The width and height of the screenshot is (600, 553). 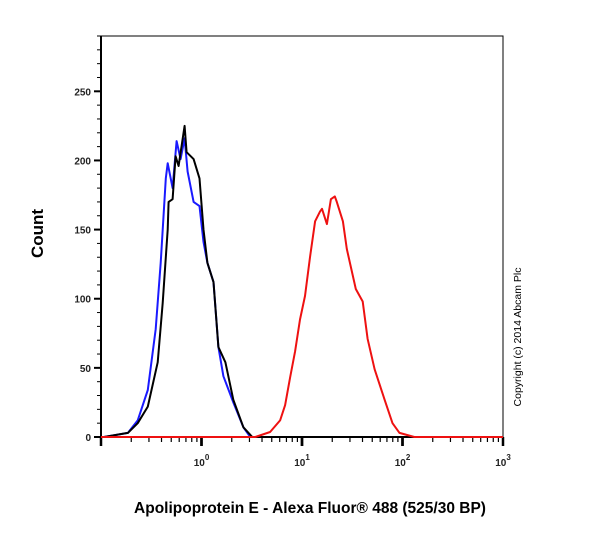 I want to click on y-tick-label: 0, so click(x=88, y=438).